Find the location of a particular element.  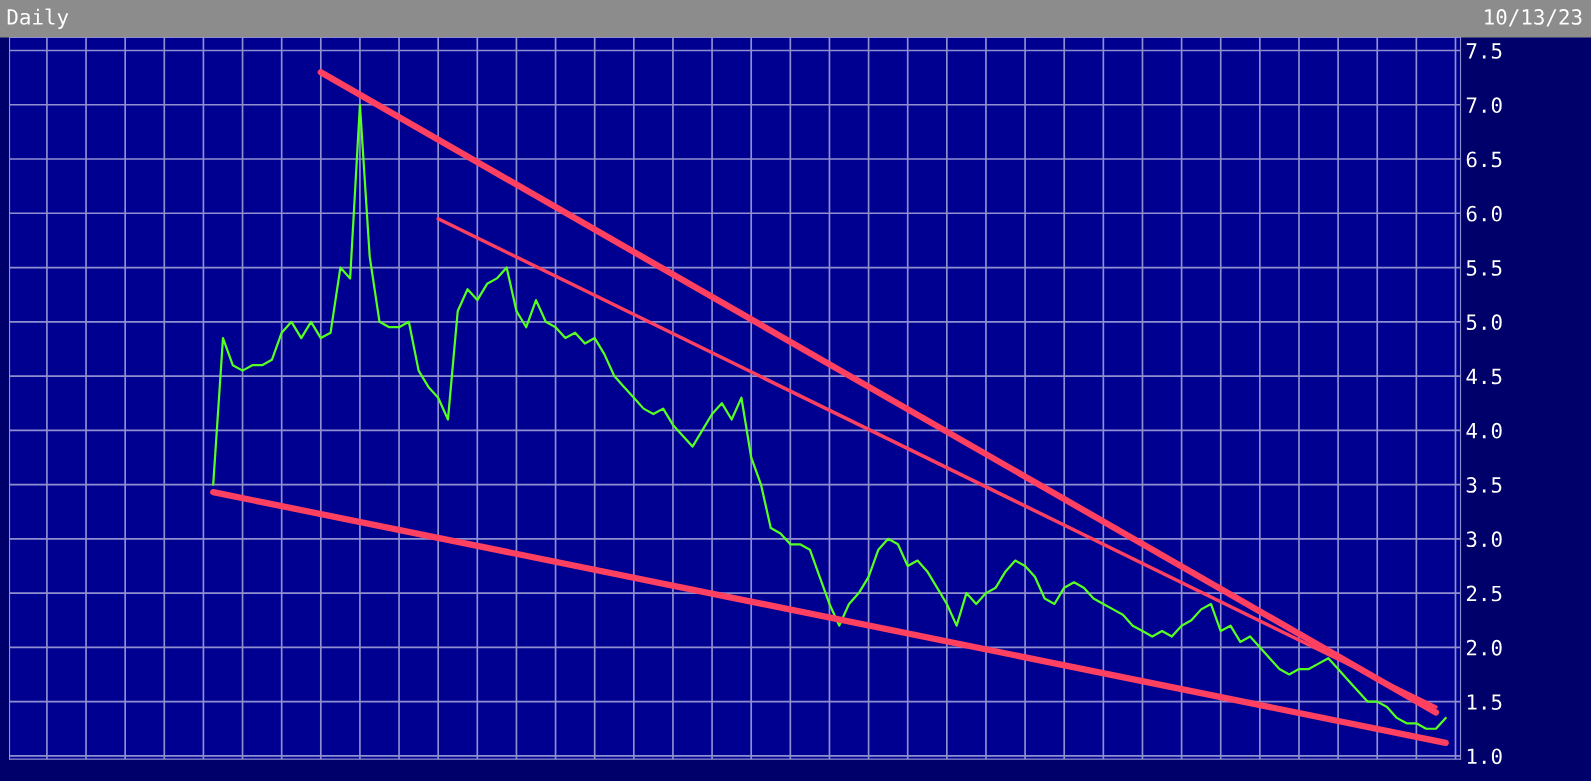

text: Daily is located at coordinates (38, 18).